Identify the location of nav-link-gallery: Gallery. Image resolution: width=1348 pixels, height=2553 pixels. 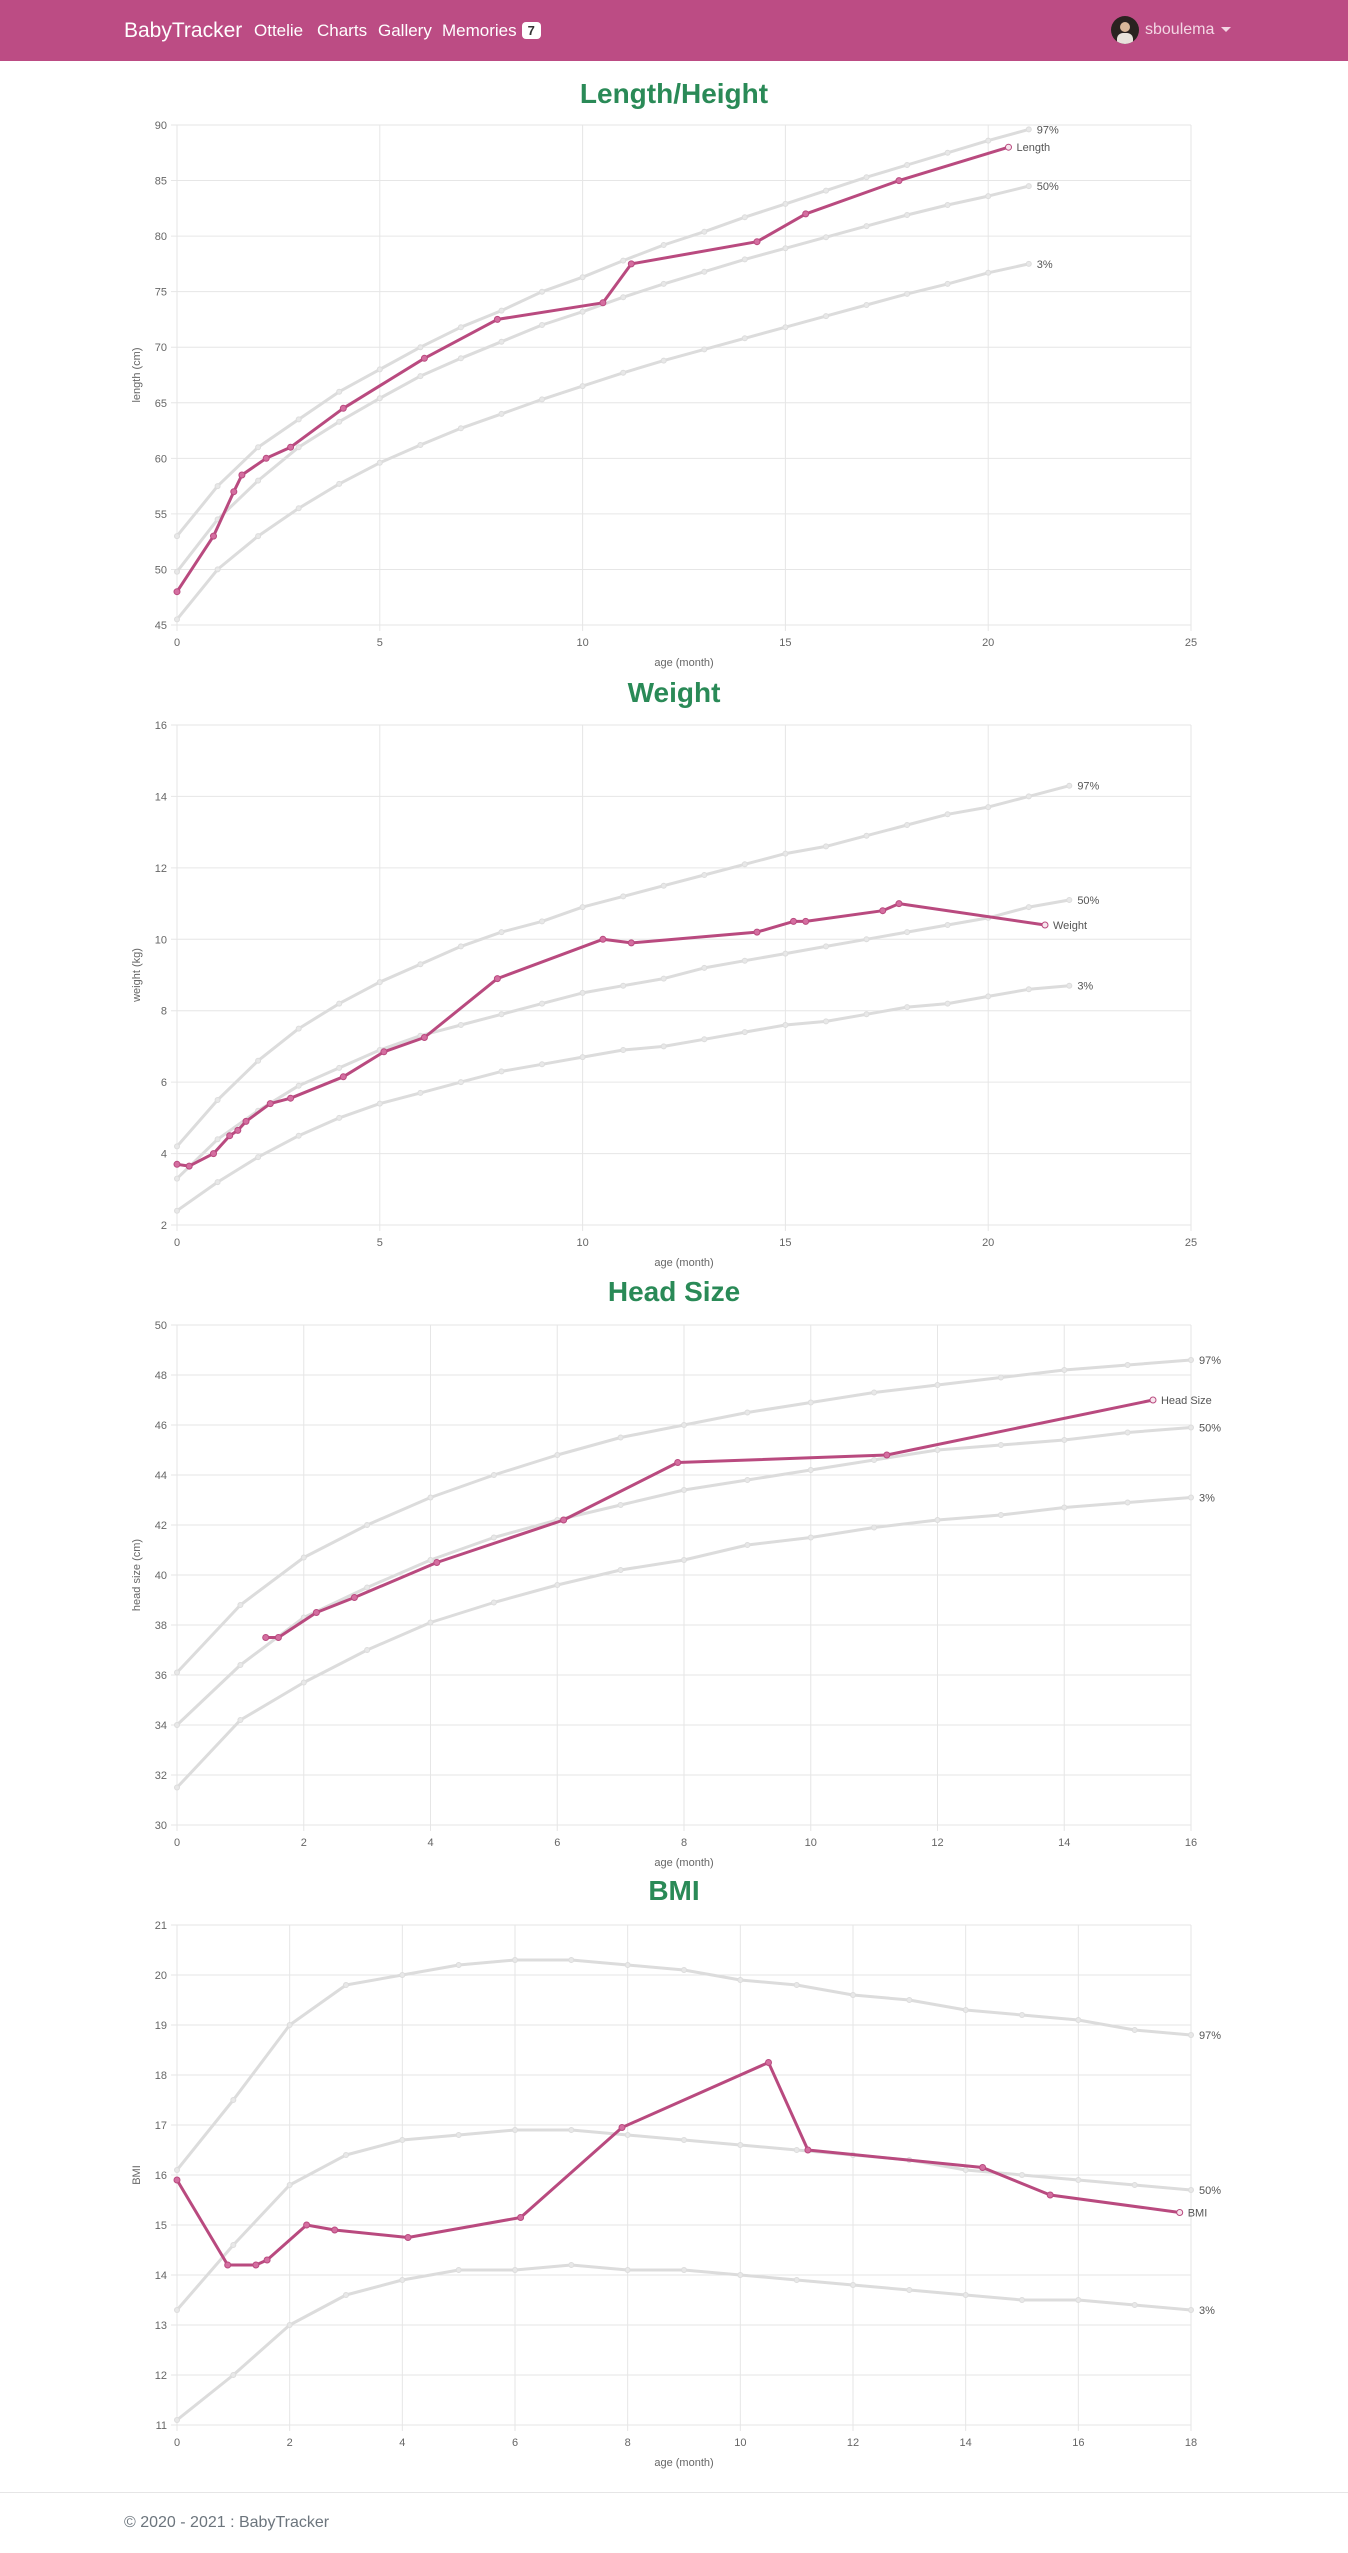
(405, 30).